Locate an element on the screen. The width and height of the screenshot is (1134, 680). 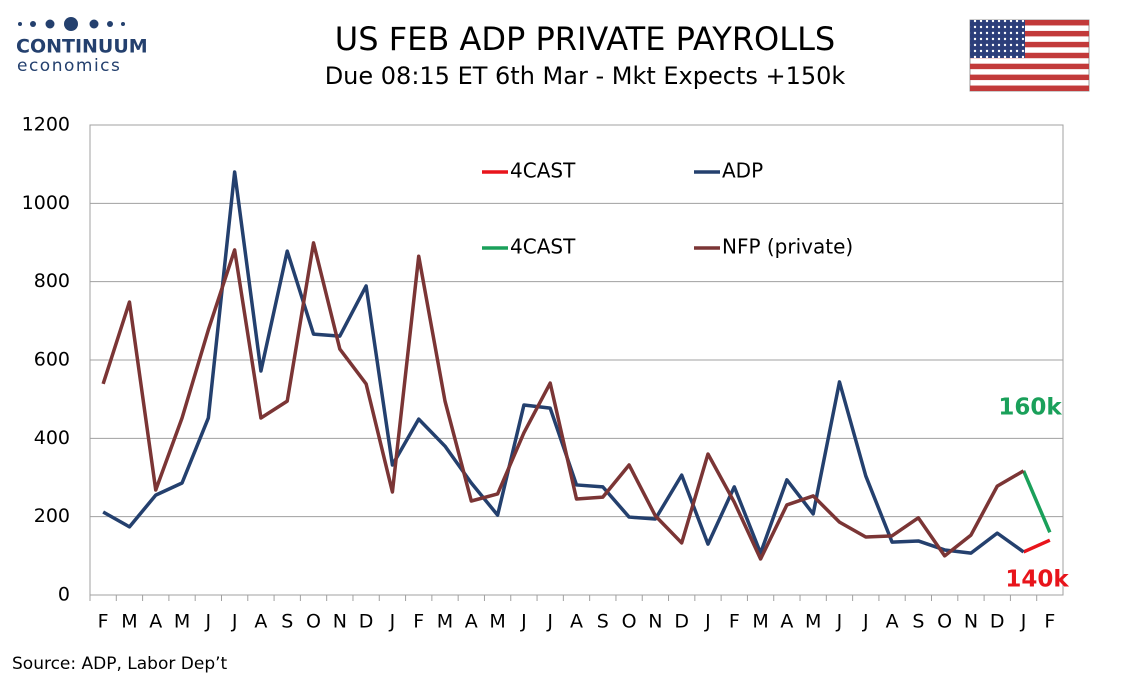
y-tick-label: 400 is located at coordinates (52, 438).